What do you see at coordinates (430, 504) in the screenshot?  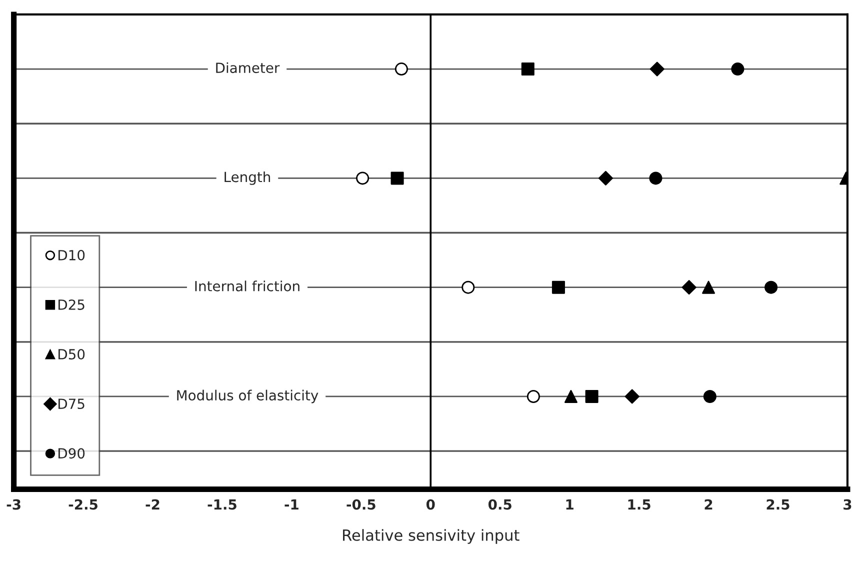 I see `x-tick-label: 0` at bounding box center [430, 504].